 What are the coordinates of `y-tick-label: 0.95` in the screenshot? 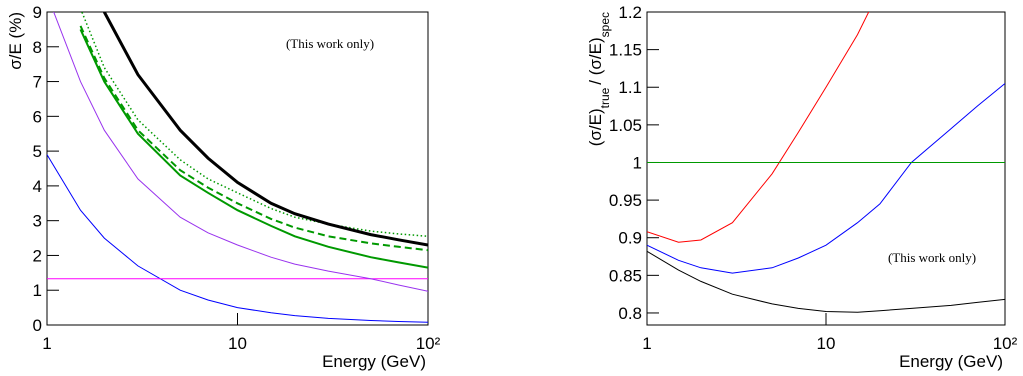 It's located at (625, 200).